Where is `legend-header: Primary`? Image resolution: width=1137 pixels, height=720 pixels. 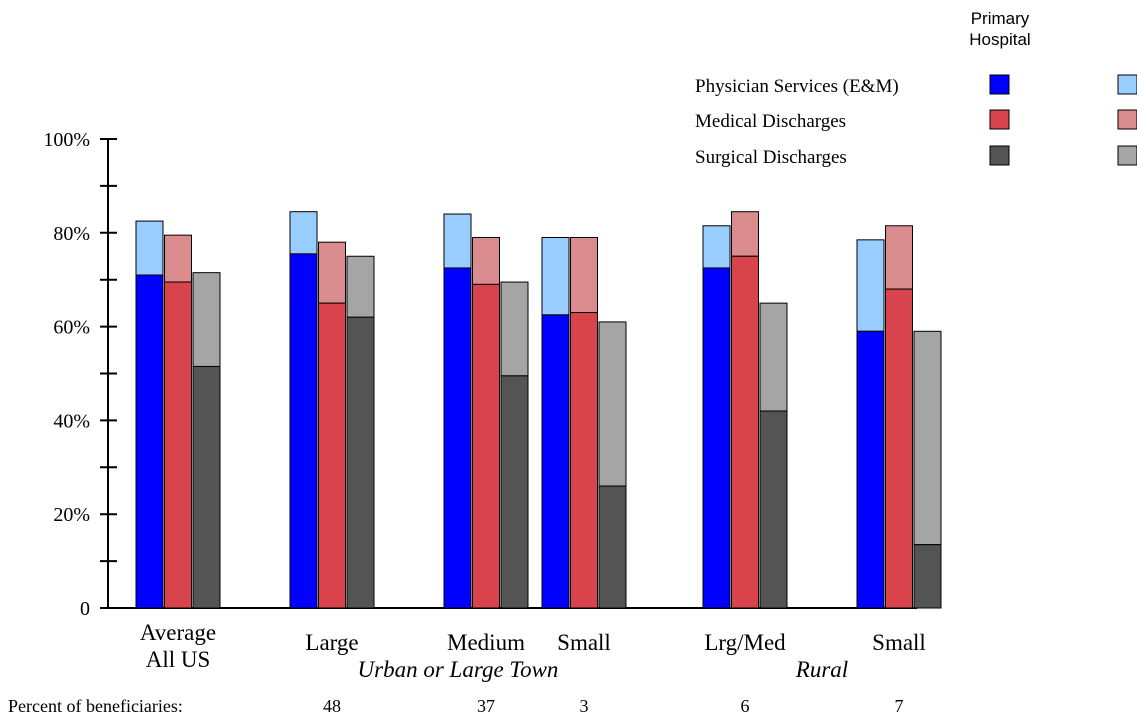 legend-header: Primary is located at coordinates (1000, 18).